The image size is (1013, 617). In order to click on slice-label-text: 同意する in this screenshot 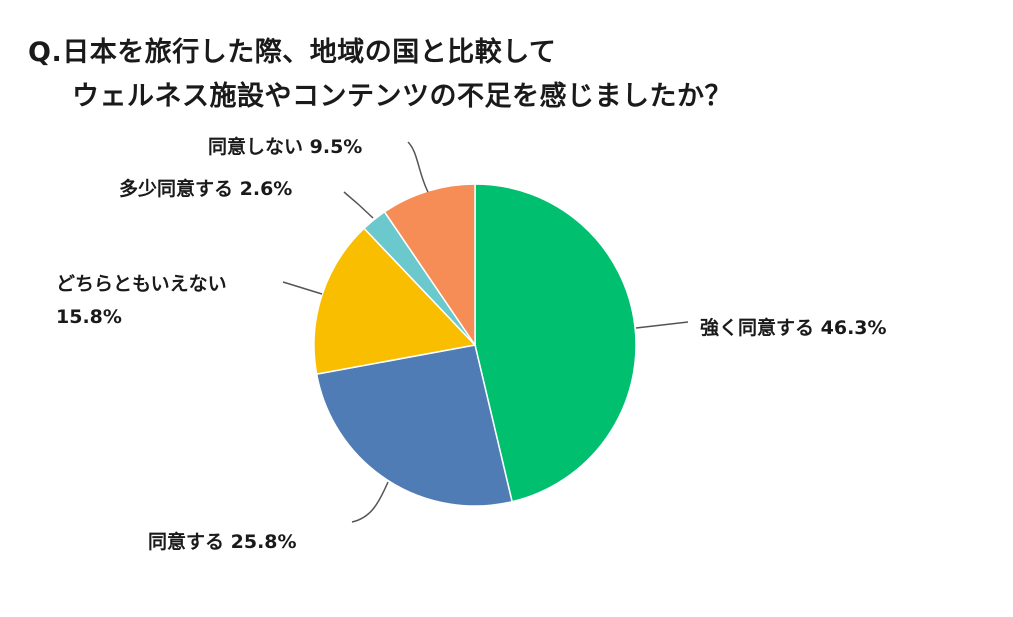, I will do `click(186, 542)`.